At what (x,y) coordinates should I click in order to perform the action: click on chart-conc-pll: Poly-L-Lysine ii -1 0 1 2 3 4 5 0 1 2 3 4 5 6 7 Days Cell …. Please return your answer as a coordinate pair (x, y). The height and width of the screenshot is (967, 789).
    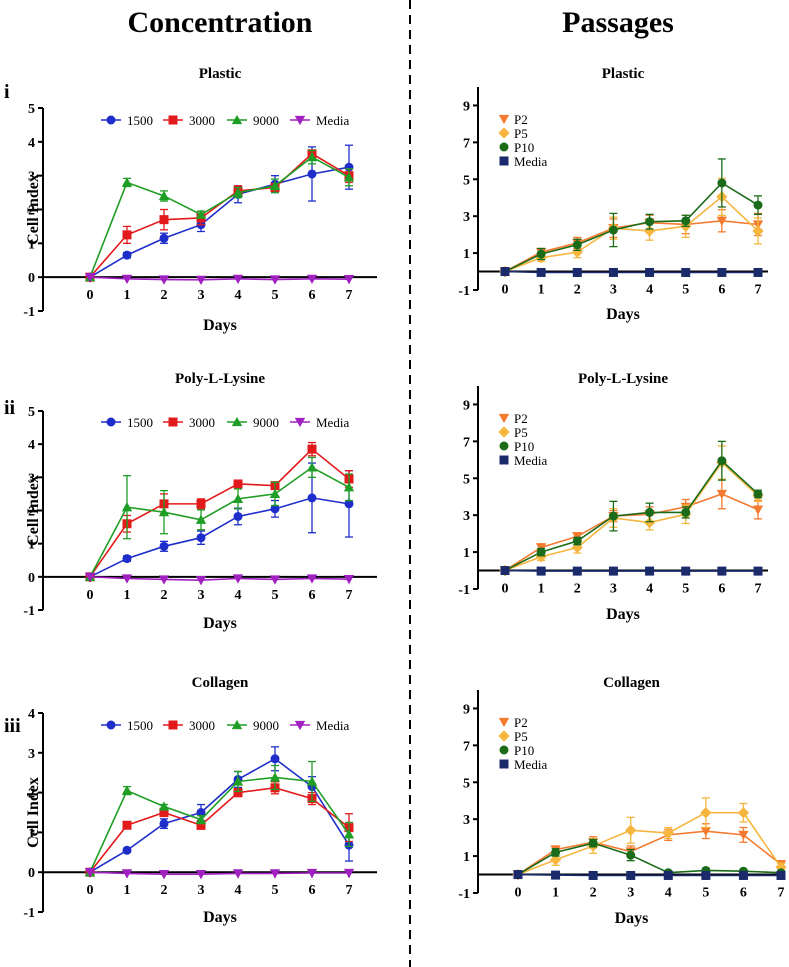
    Looking at the image, I should click on (190, 501).